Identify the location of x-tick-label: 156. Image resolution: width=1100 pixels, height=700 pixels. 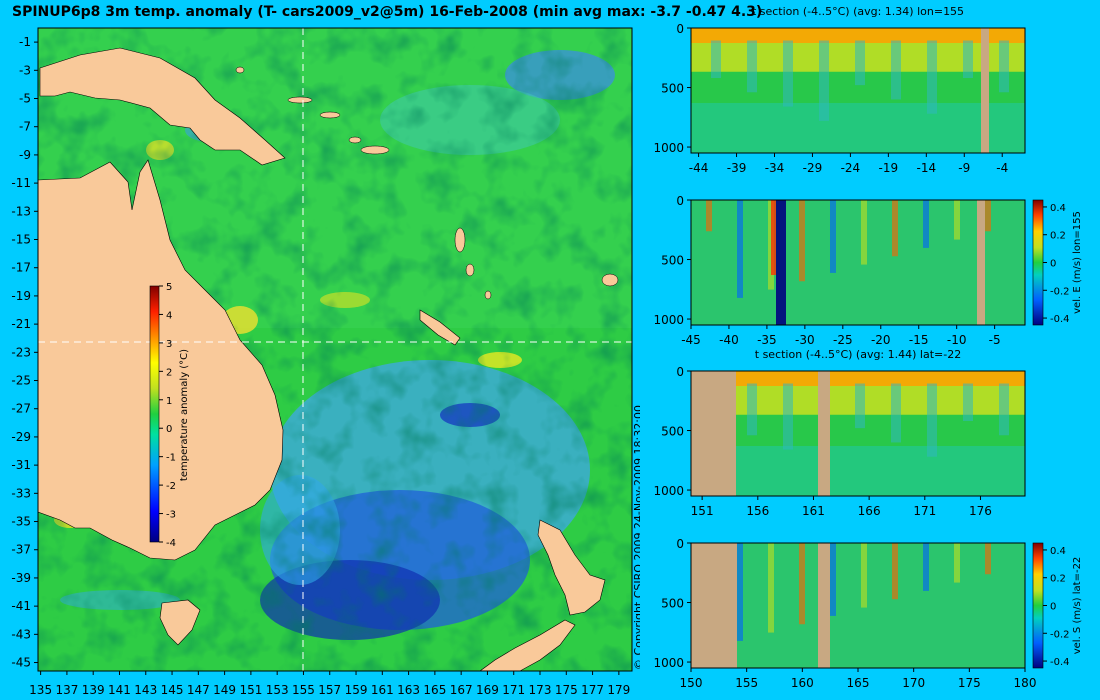
(757, 511).